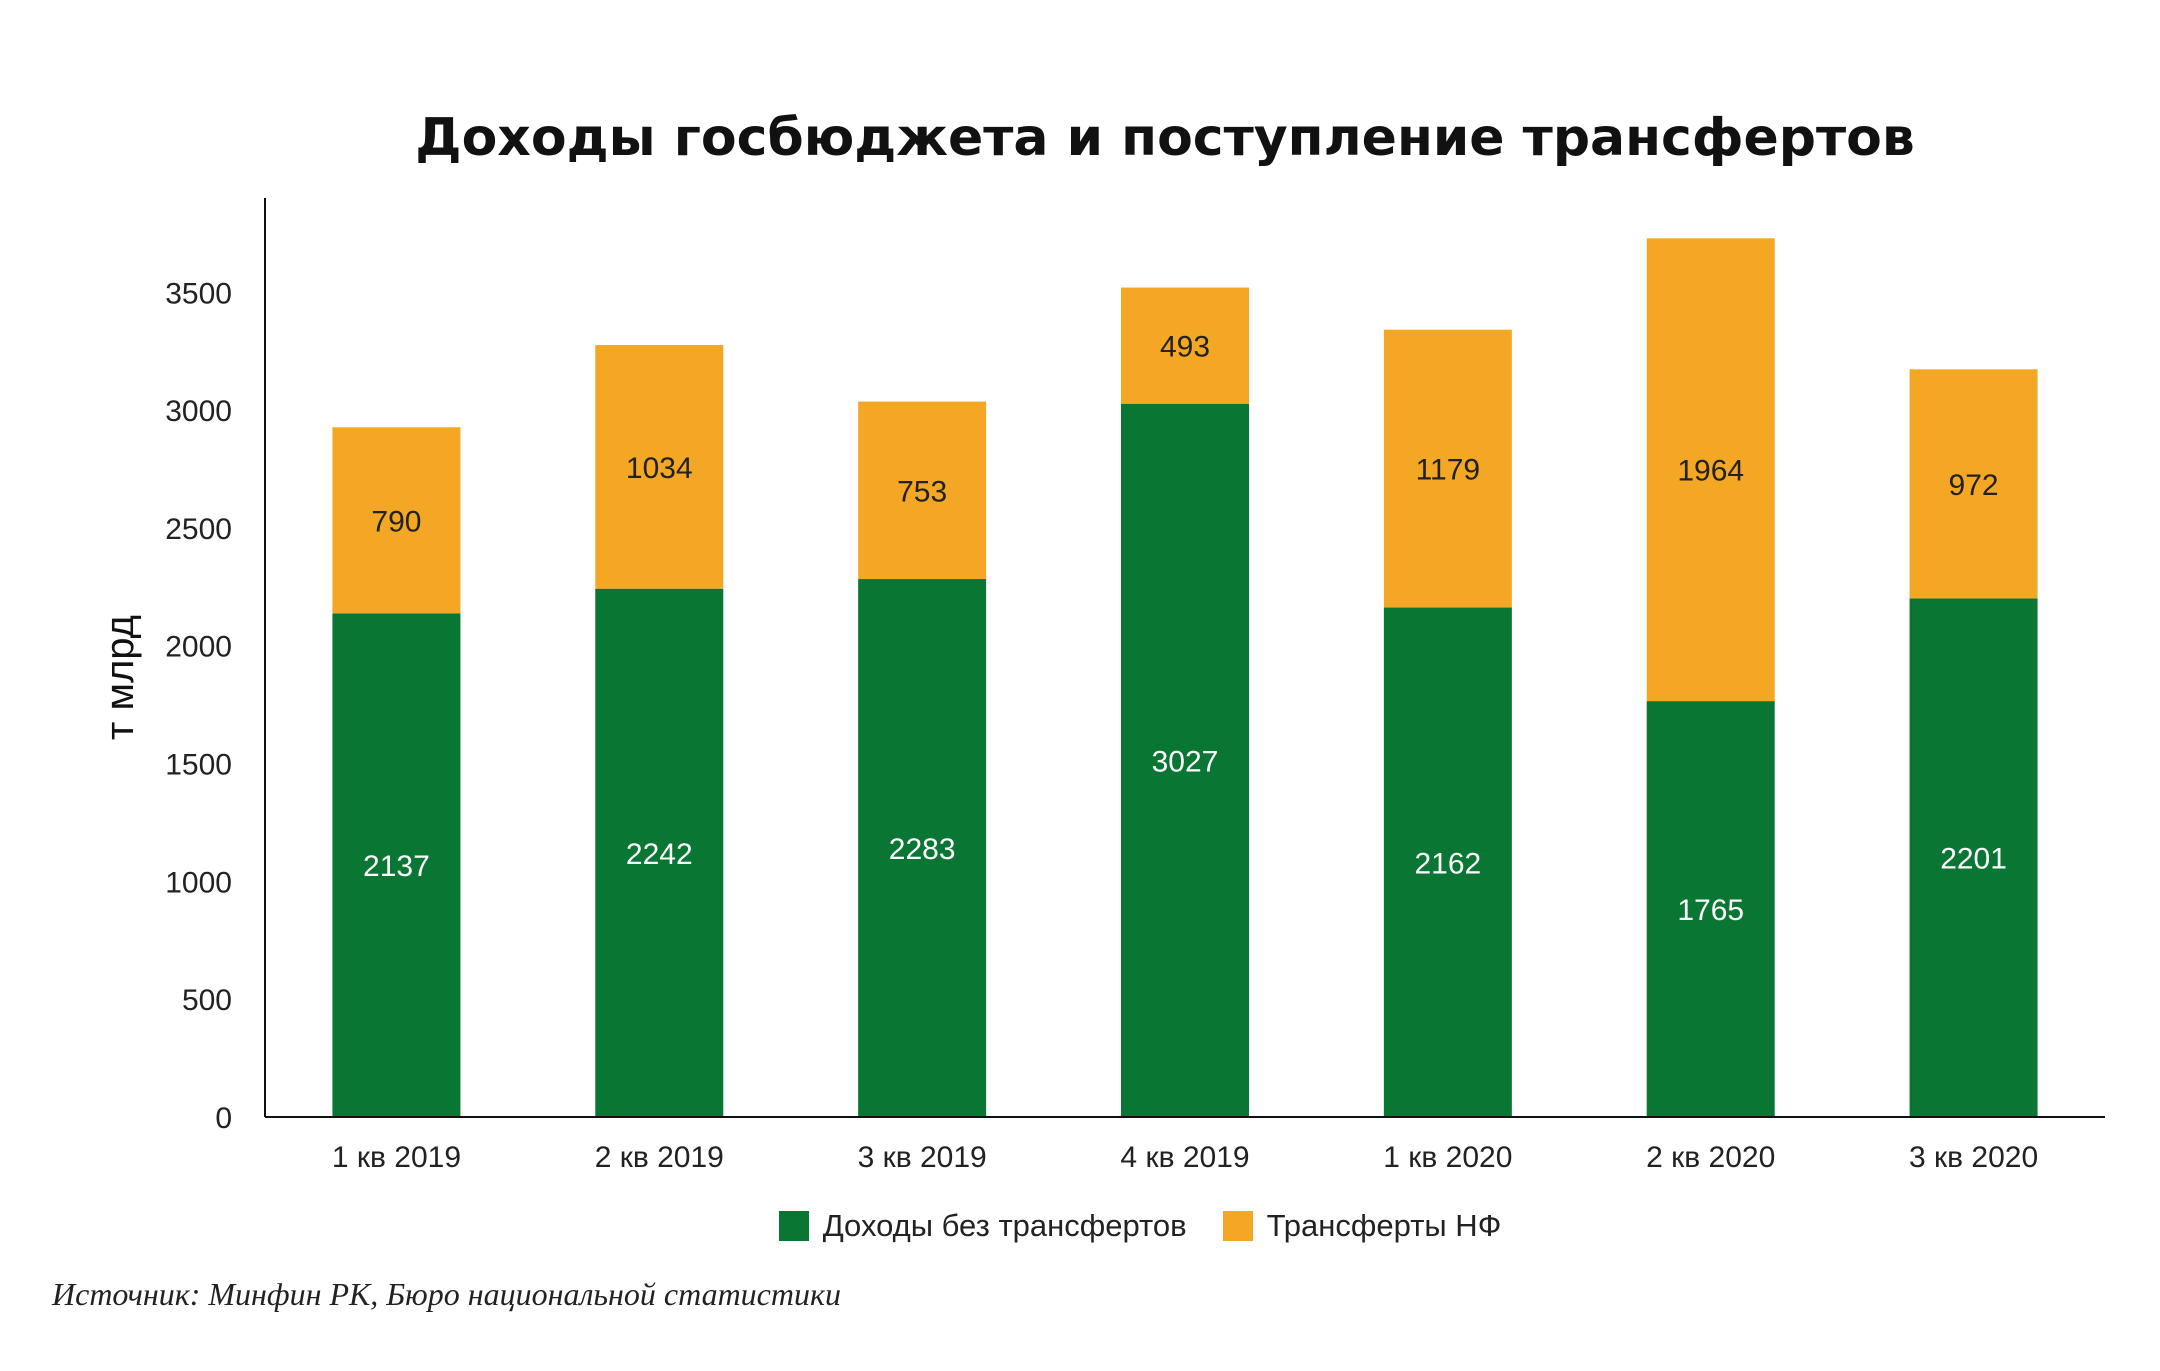 This screenshot has width=2160, height=1371. What do you see at coordinates (207, 1000) in the screenshot?
I see `y-tick-label: 500` at bounding box center [207, 1000].